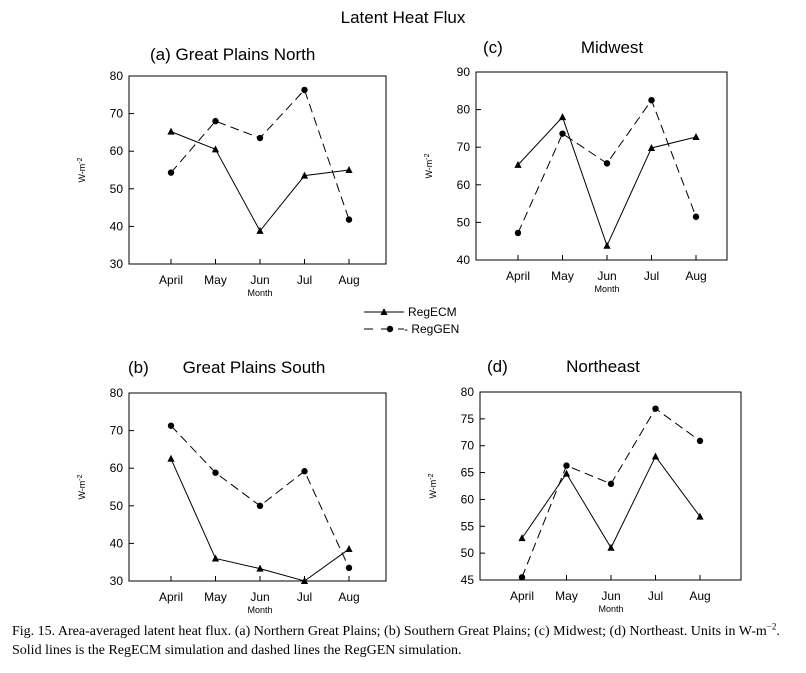 The width and height of the screenshot is (806, 673). What do you see at coordinates (411, 320) in the screenshot?
I see `legend: RegECM - RegGEN` at bounding box center [411, 320].